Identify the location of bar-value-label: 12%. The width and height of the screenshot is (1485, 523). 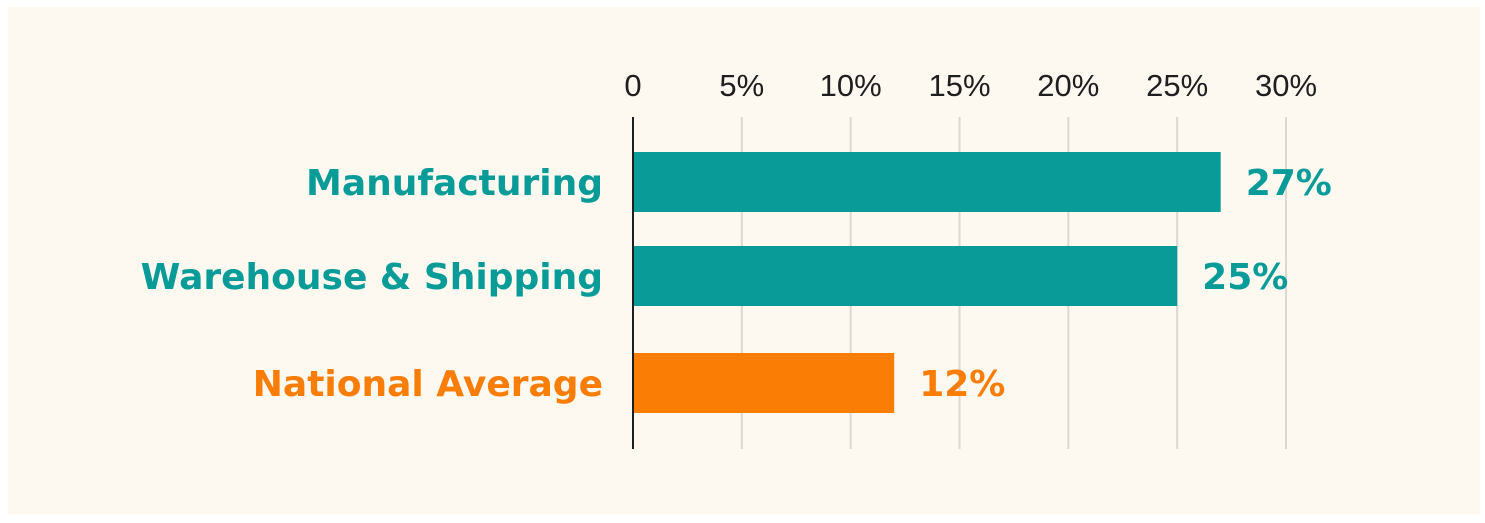
(962, 384).